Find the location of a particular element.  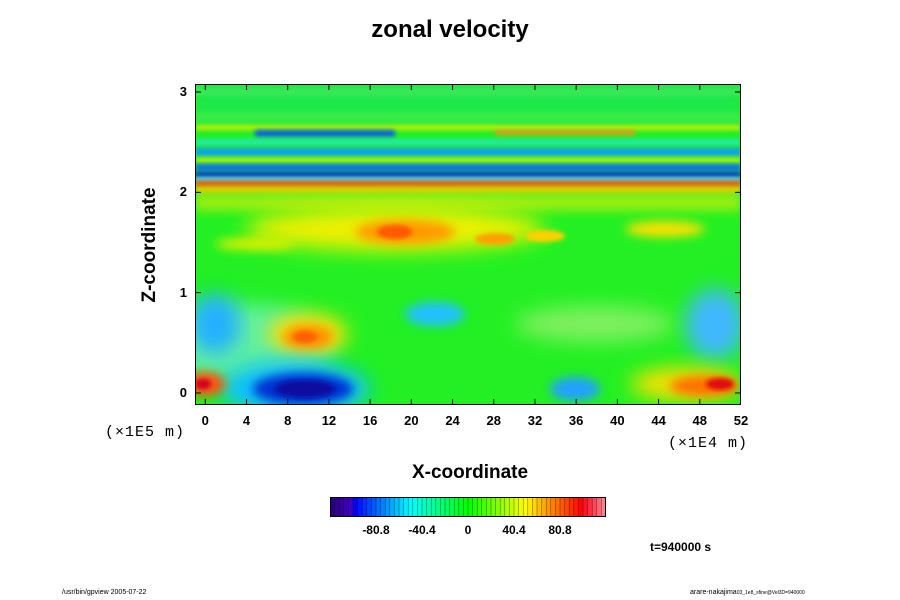

cool-patch-right is located at coordinates (713, 324).